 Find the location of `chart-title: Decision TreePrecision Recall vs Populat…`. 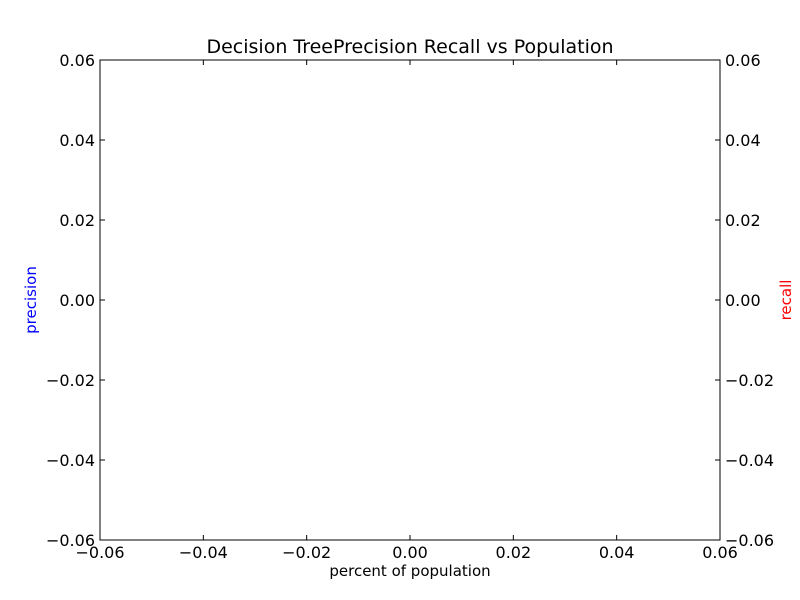

chart-title: Decision TreePrecision Recall vs Populat… is located at coordinates (409, 47).